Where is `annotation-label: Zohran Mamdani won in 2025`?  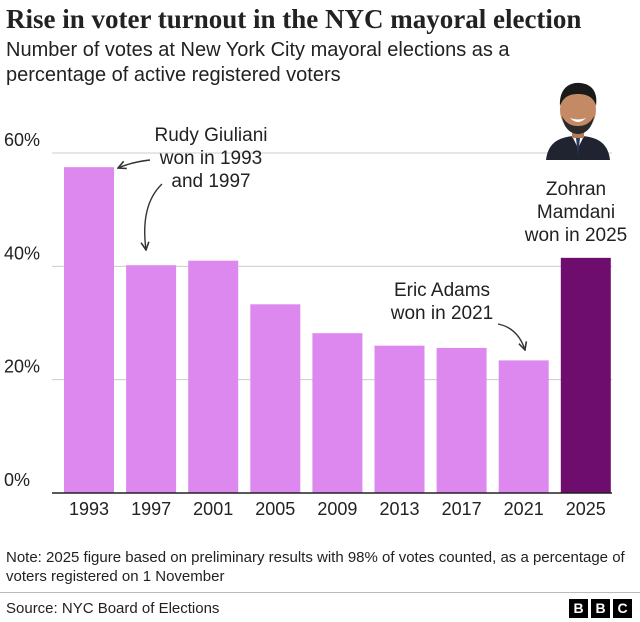
annotation-label: Zohran Mamdani won in 2025 is located at coordinates (575, 212).